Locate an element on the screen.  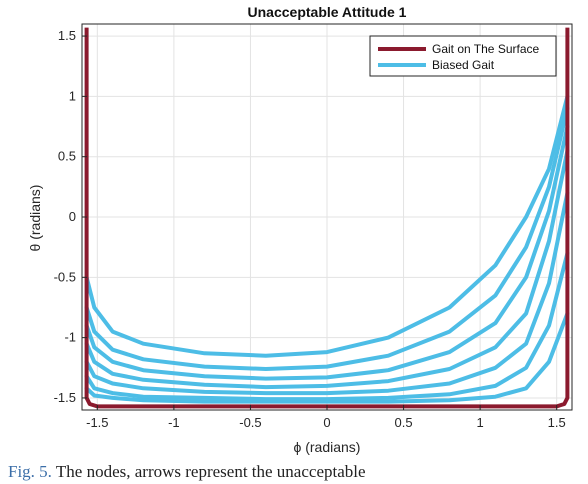
y-tick-label: -1 is located at coordinates (70, 337).